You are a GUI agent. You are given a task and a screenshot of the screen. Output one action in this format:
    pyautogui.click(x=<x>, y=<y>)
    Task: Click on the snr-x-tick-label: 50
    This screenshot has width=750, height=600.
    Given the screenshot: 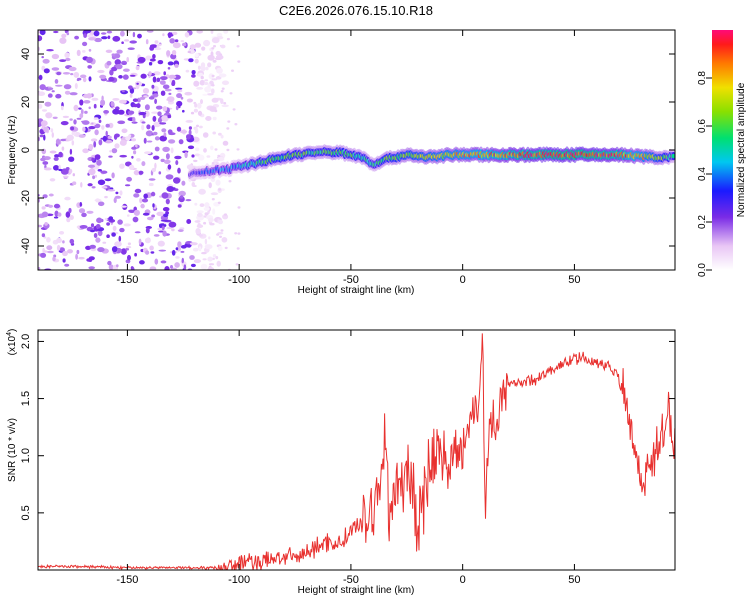 What is the action you would take?
    pyautogui.click(x=574, y=580)
    